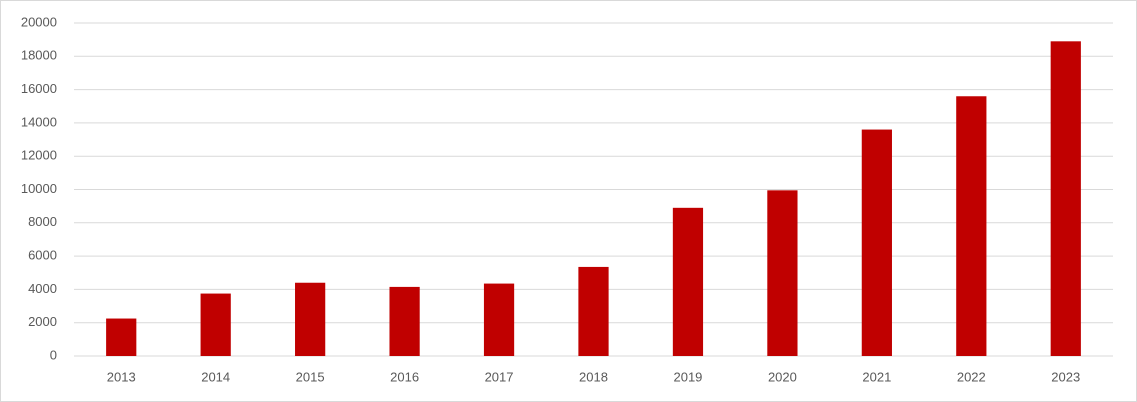 The image size is (1137, 402). I want to click on x-tick-label: 2016, so click(404, 376).